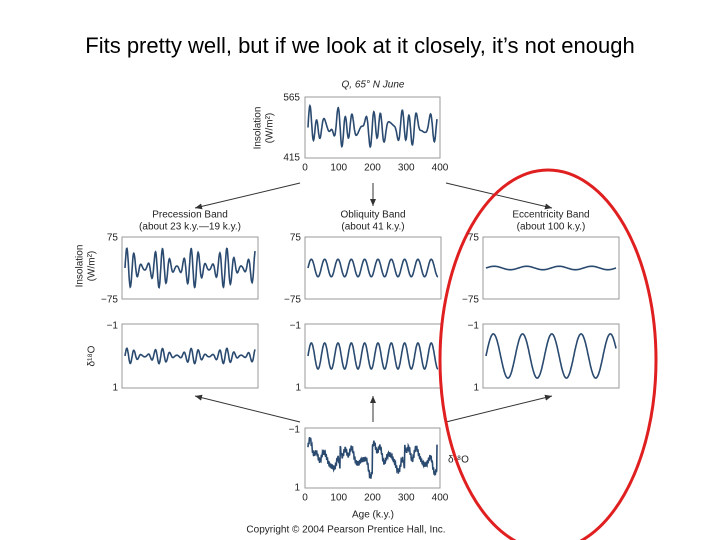 This screenshot has width=720, height=540. What do you see at coordinates (550, 215) in the screenshot?
I see `band-title: Eccentricity Band` at bounding box center [550, 215].